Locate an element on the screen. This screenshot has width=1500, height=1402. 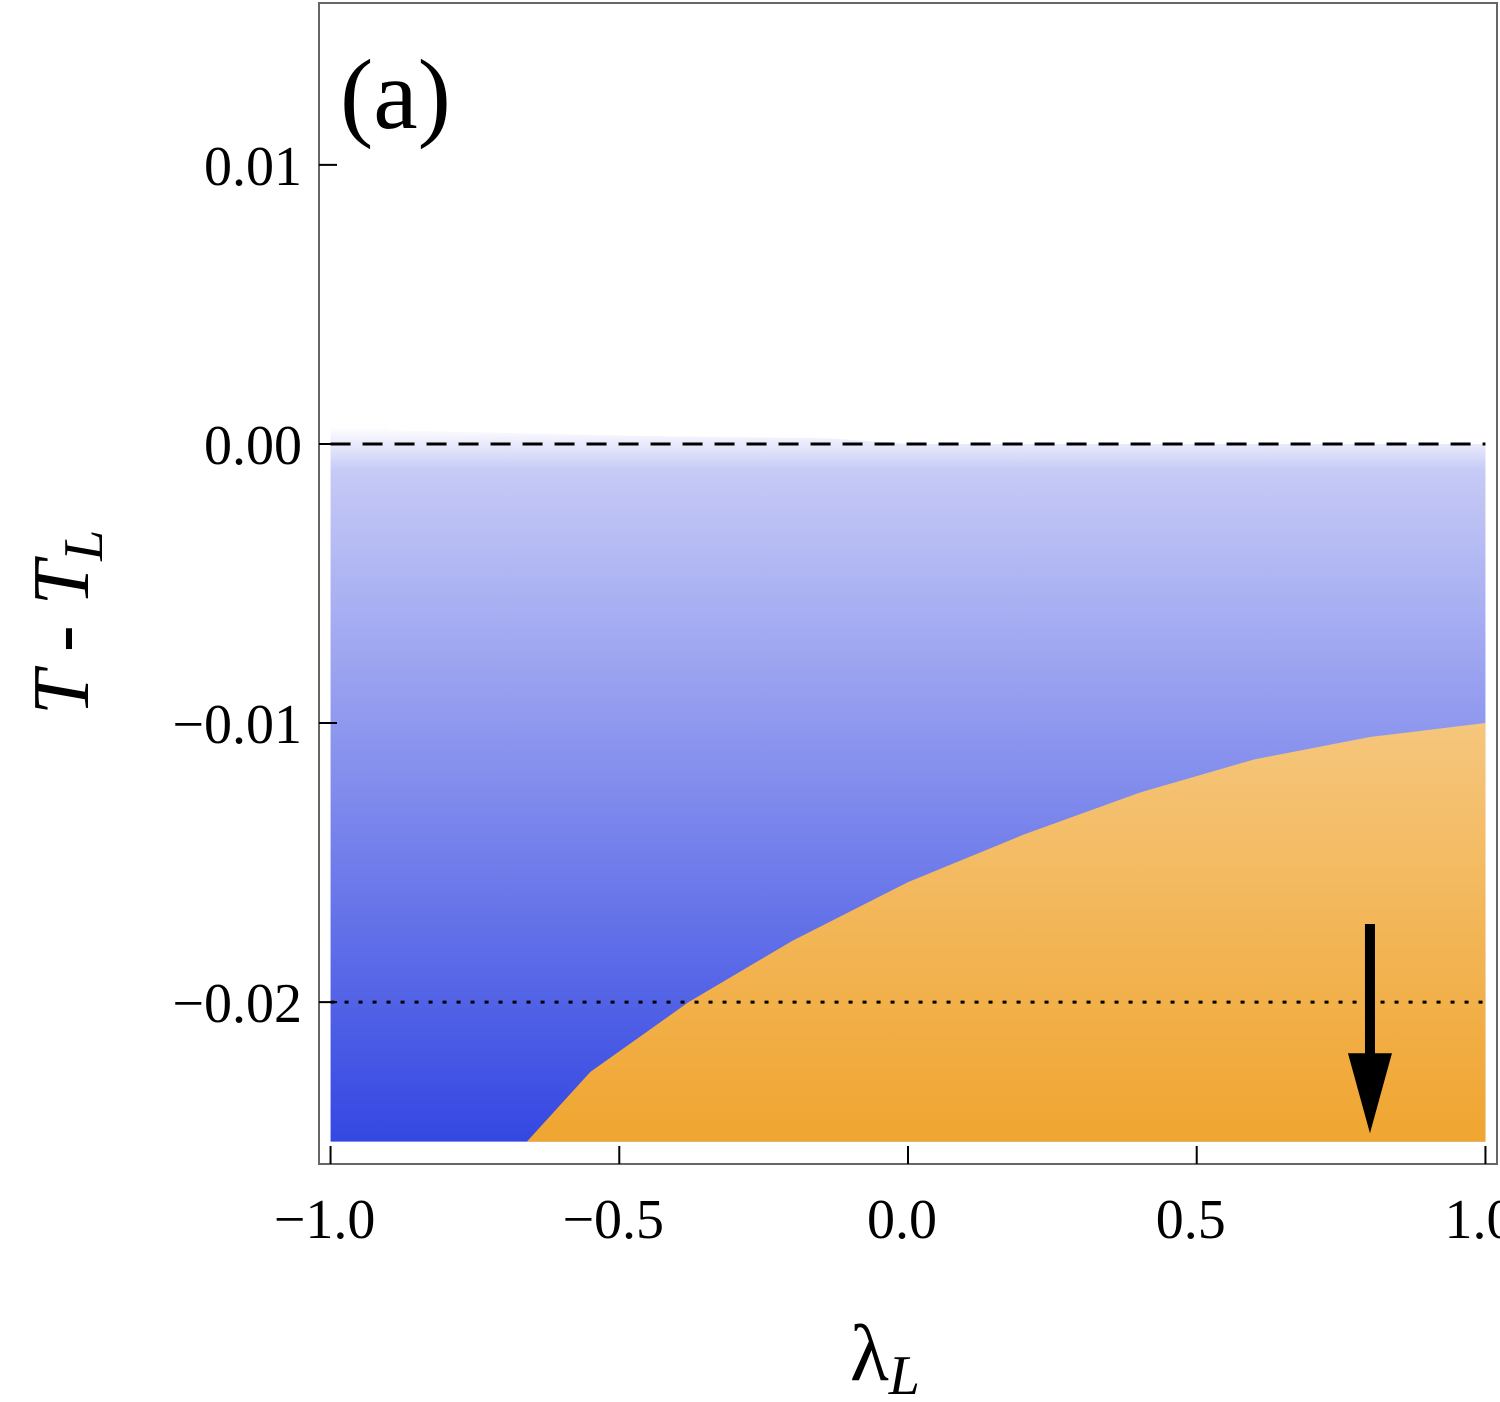
y-tick-label-2: −0.01 is located at coordinates (237, 725).